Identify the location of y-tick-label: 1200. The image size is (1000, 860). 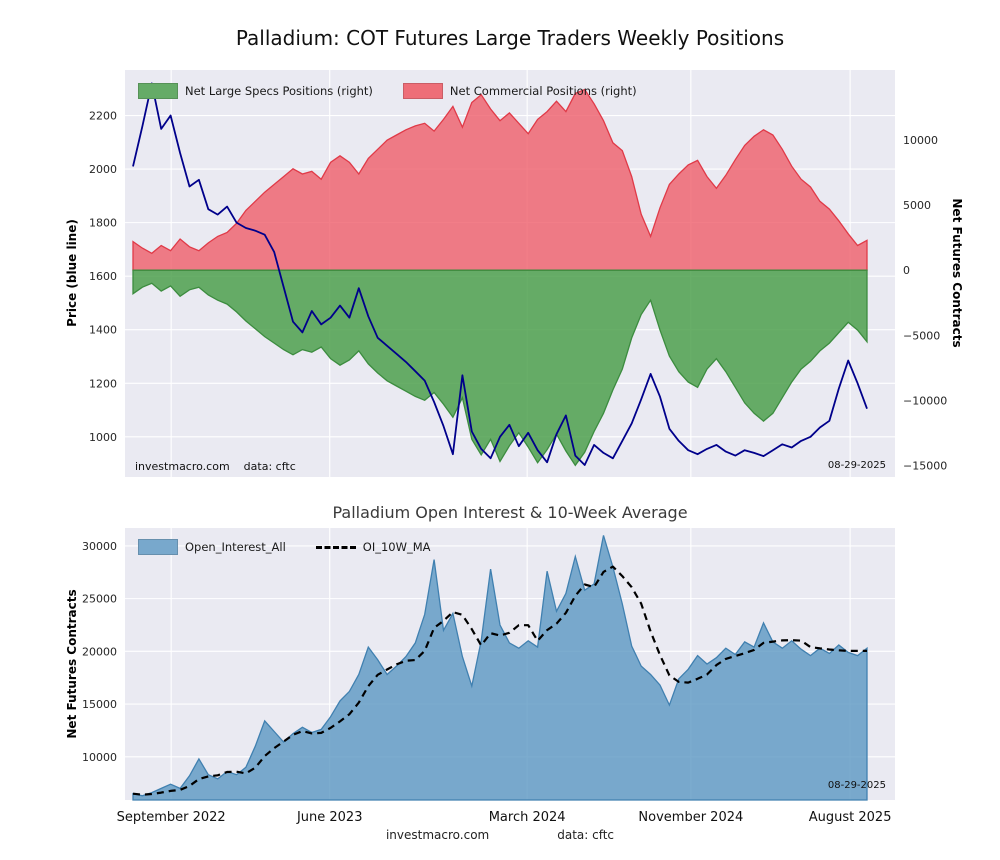
(103, 383).